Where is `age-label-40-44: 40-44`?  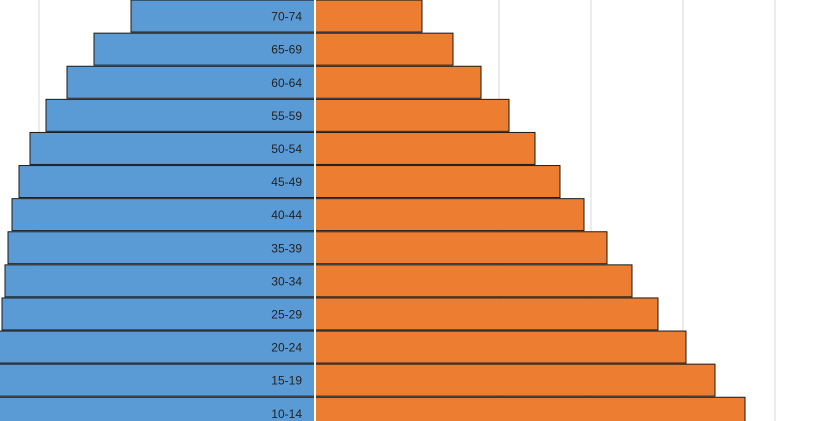
age-label-40-44: 40-44 is located at coordinates (286, 215).